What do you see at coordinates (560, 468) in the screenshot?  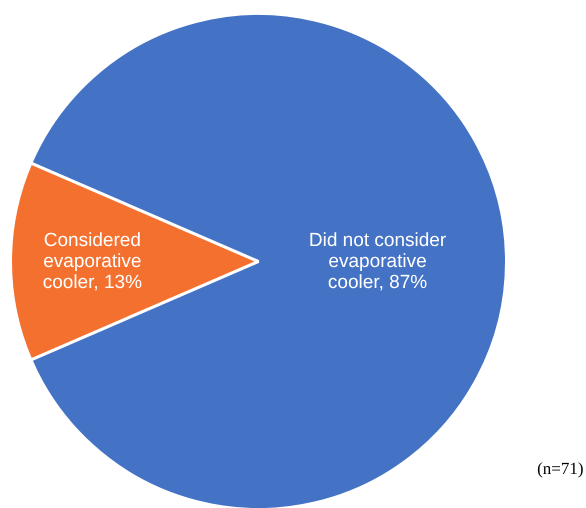 I see `text: (n=71)` at bounding box center [560, 468].